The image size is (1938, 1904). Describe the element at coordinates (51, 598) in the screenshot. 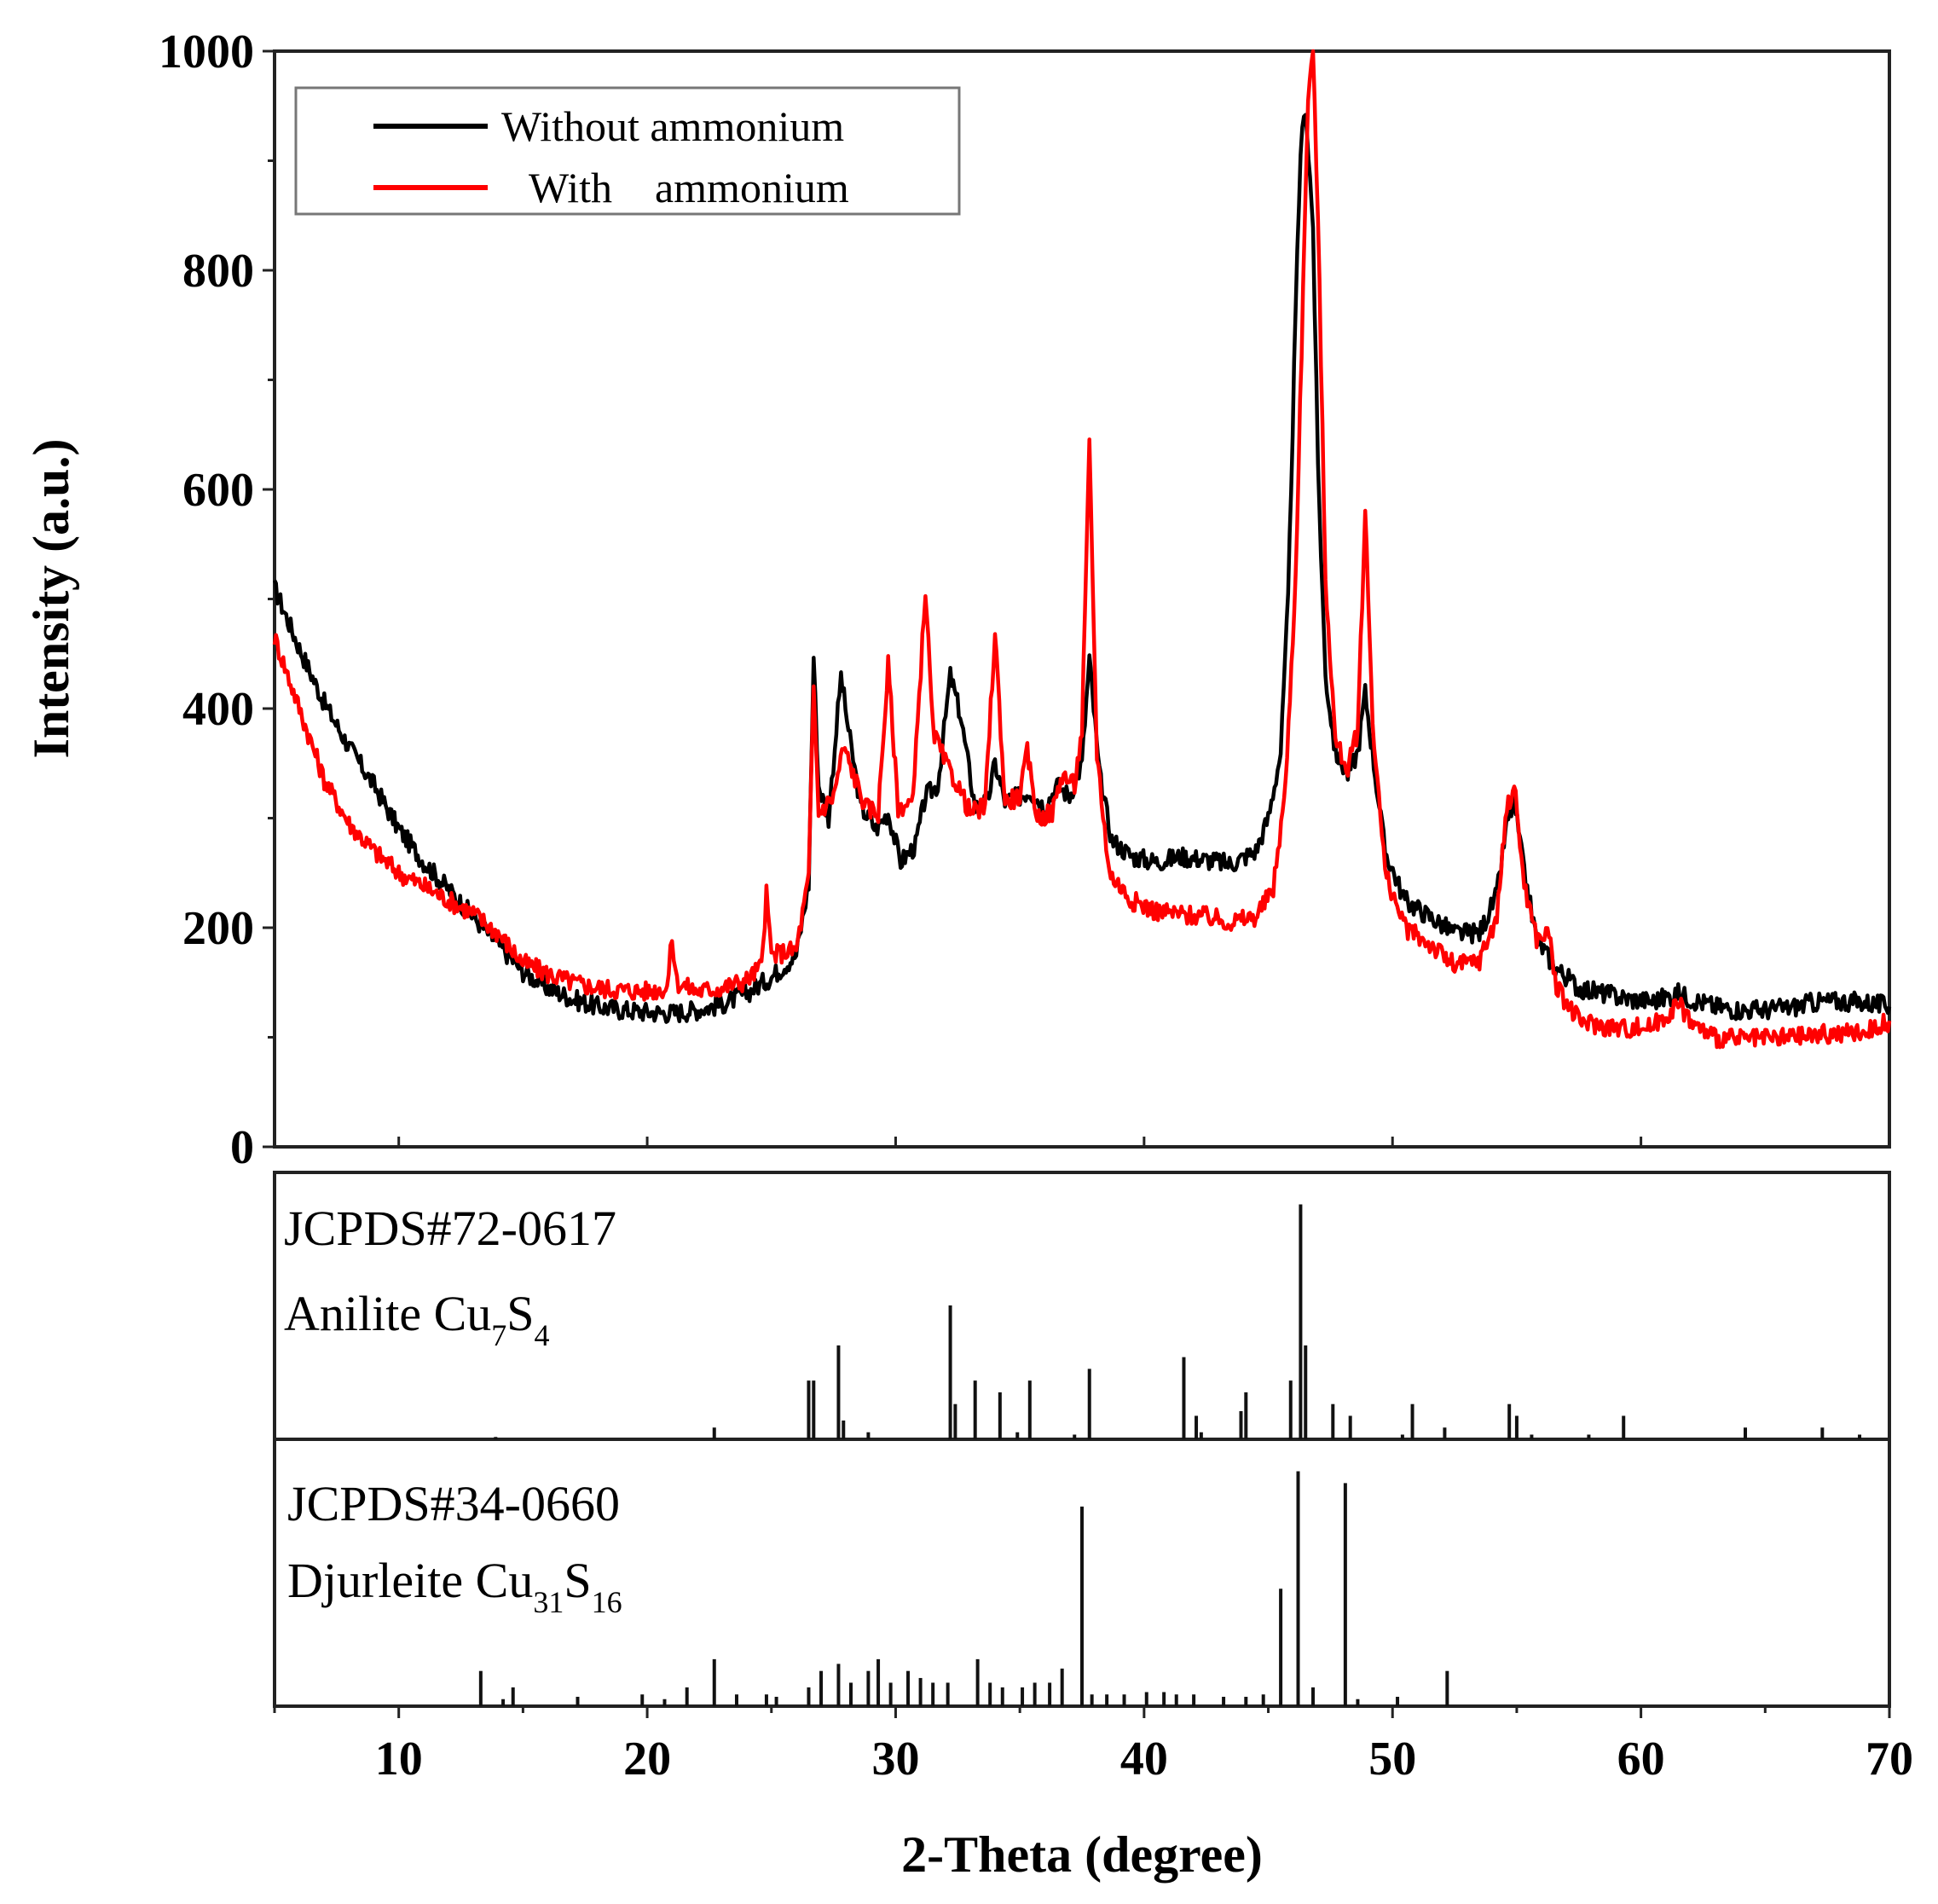

I see `y-axis-title: Intensity (a.u.)` at that location.